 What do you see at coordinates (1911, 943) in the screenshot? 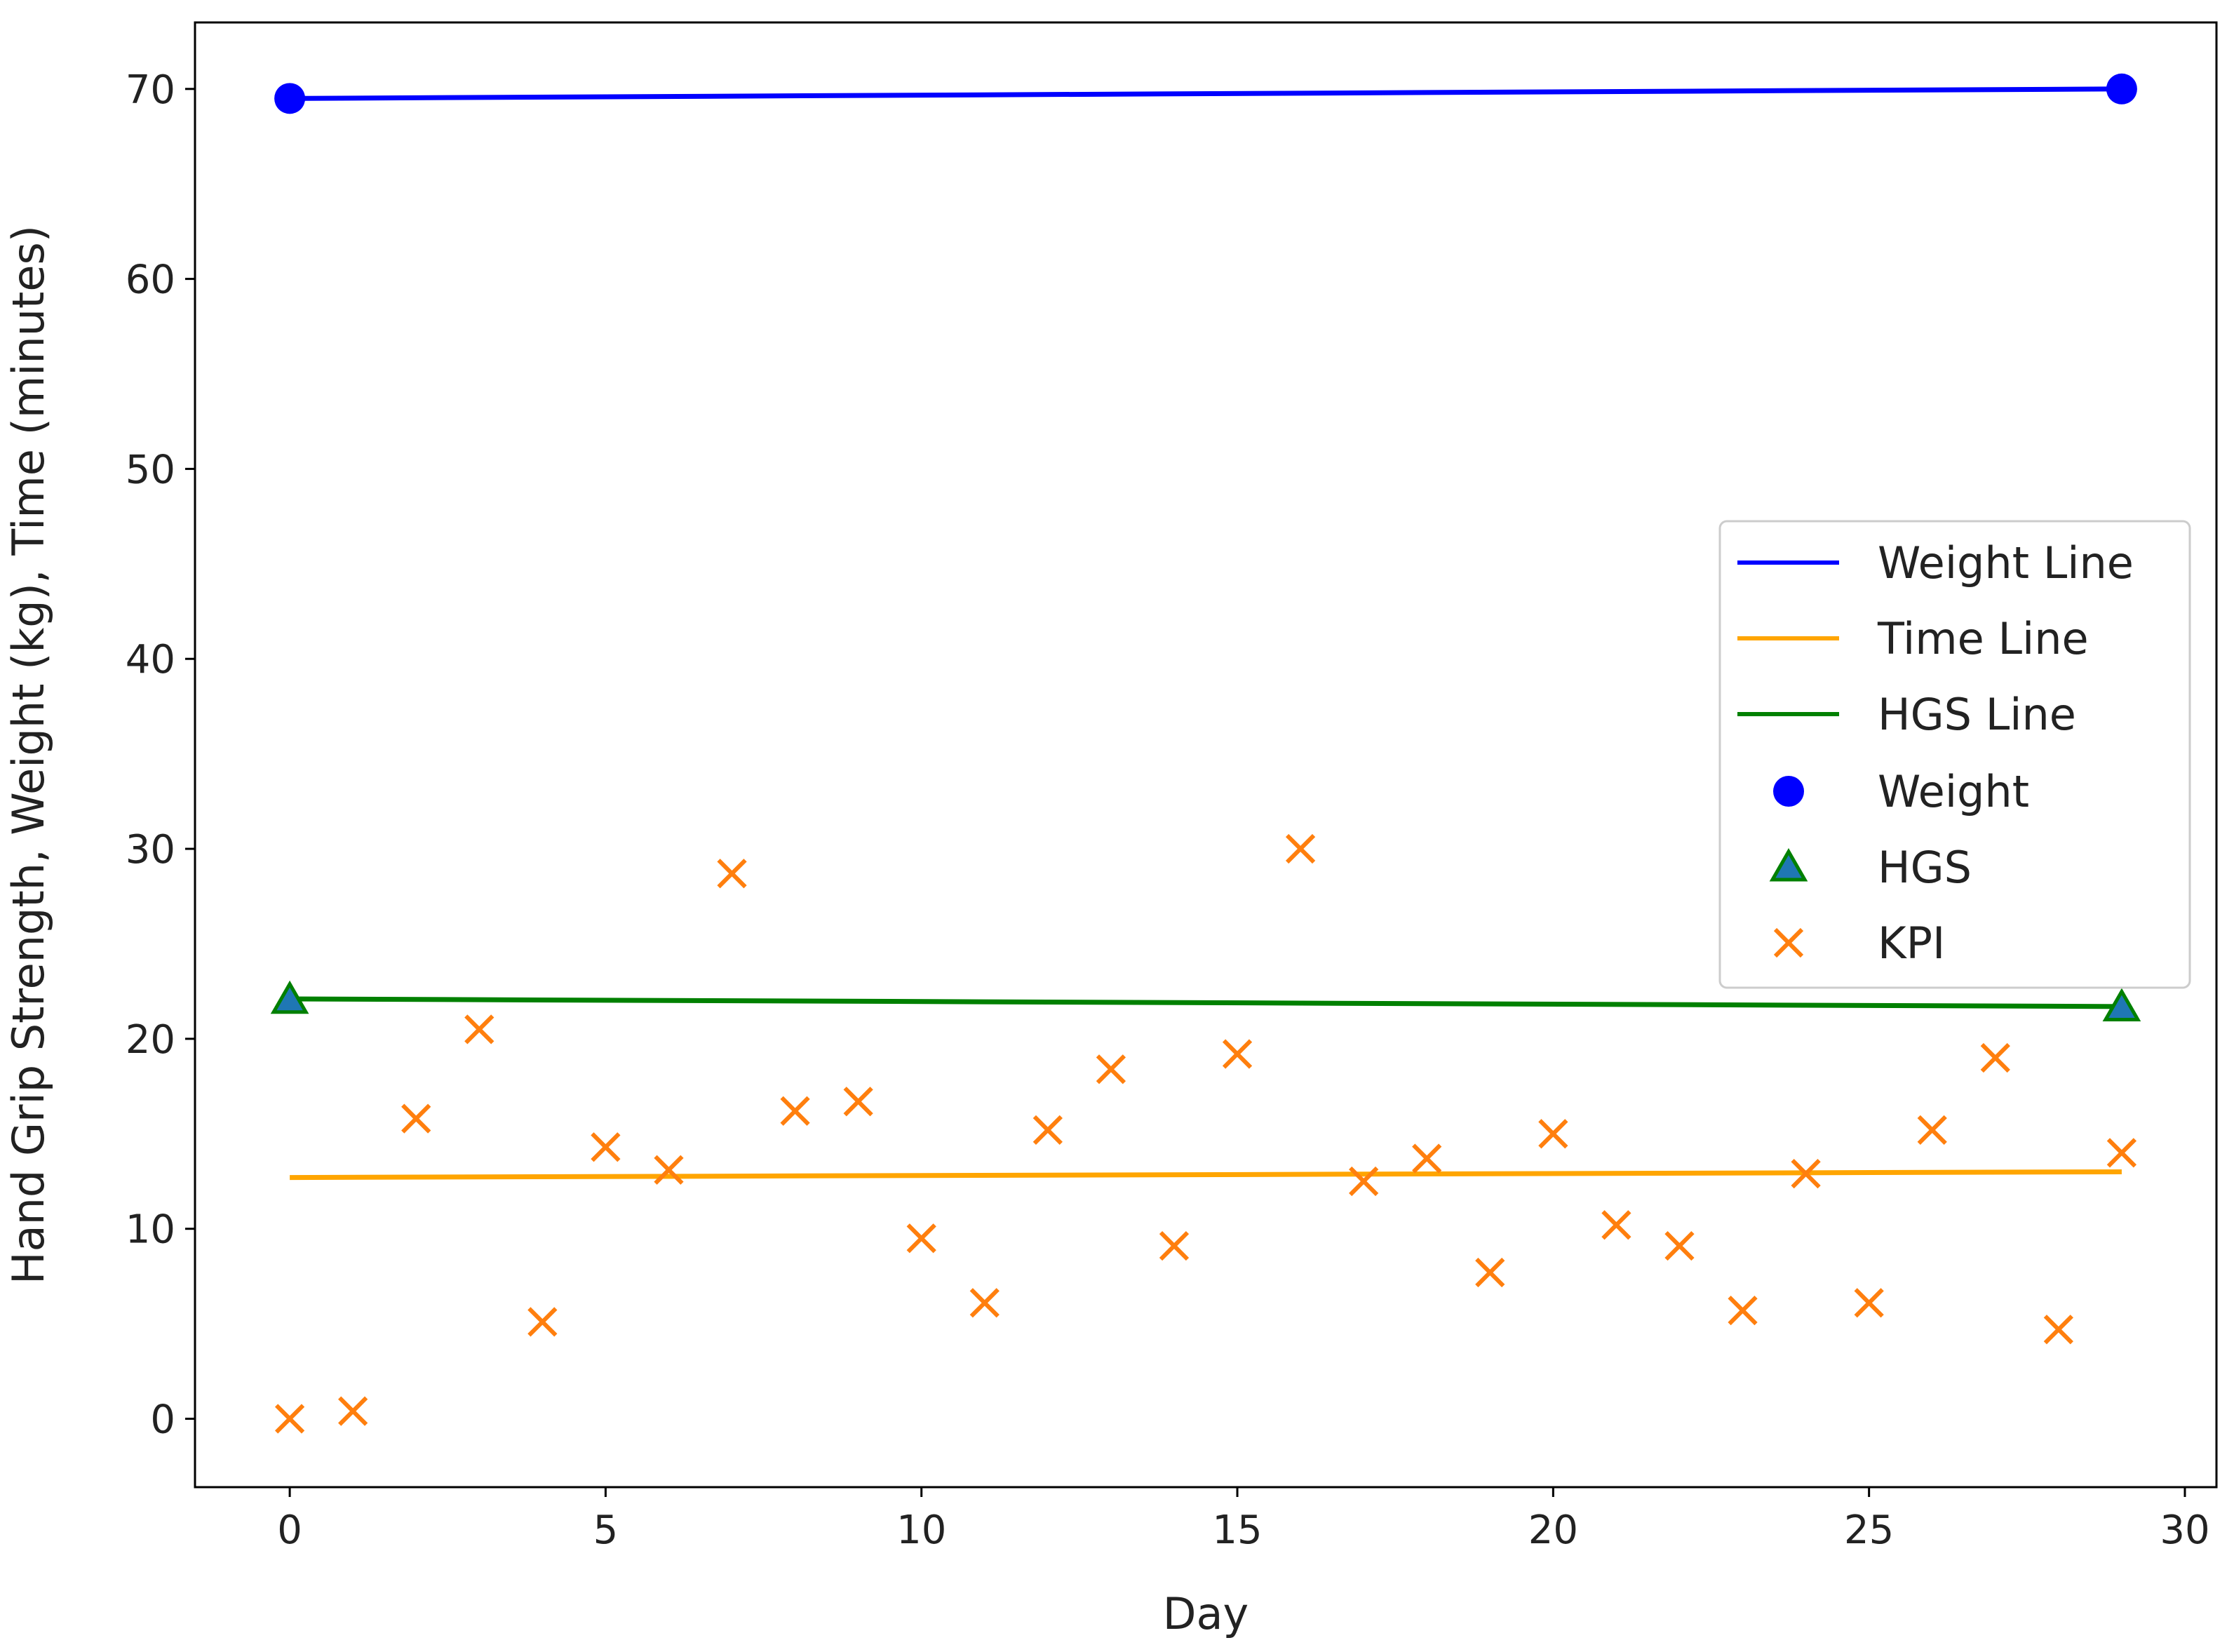
I see `legend-label-kpi: KPI` at bounding box center [1911, 943].